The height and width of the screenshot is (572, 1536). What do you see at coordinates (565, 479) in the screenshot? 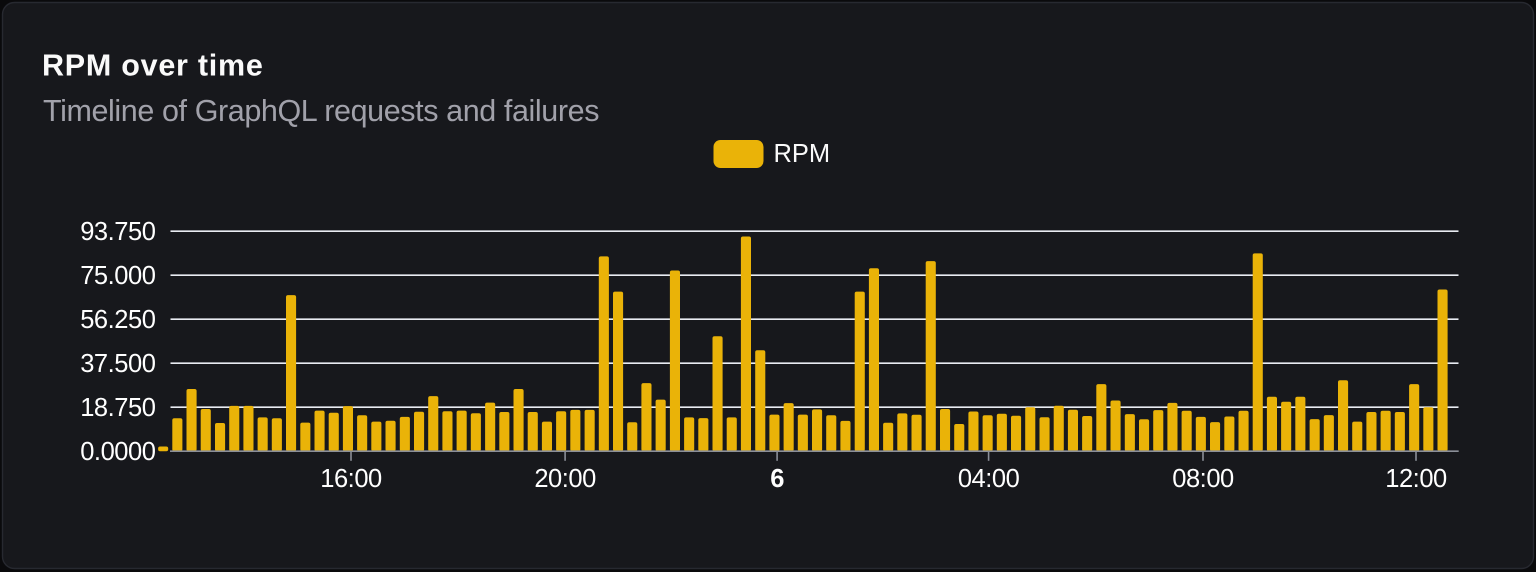
I see `svg-text: 20:00` at bounding box center [565, 479].